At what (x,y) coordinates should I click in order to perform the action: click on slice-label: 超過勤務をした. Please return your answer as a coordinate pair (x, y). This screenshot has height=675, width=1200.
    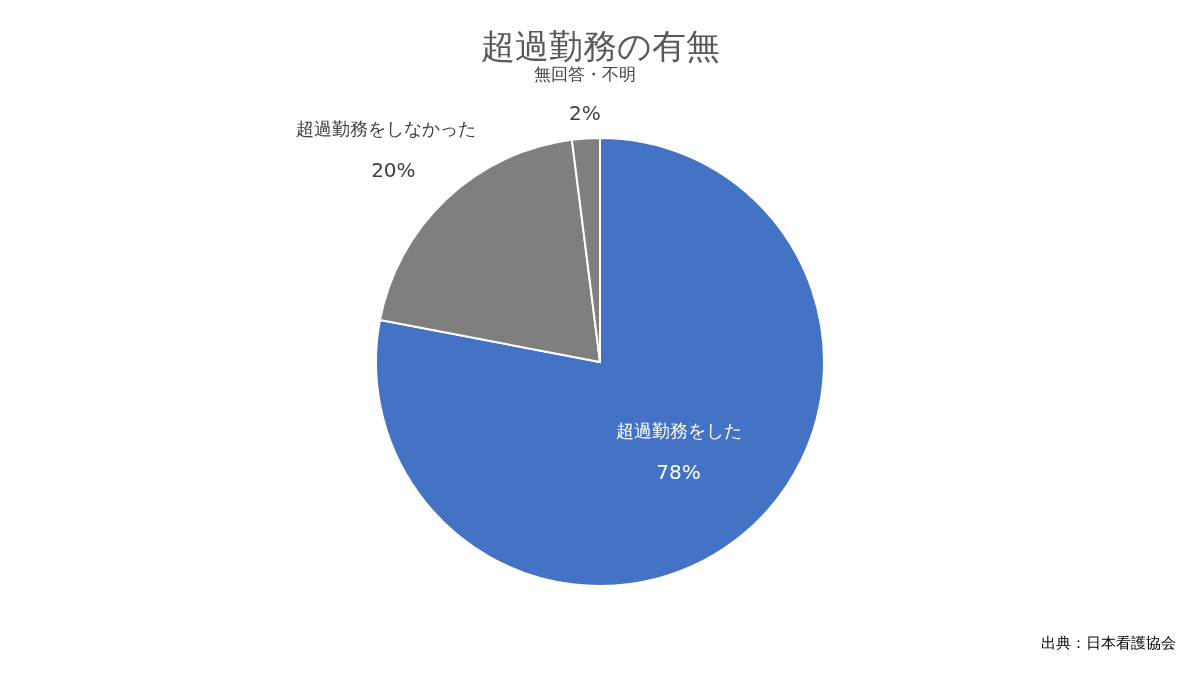
    Looking at the image, I should click on (678, 430).